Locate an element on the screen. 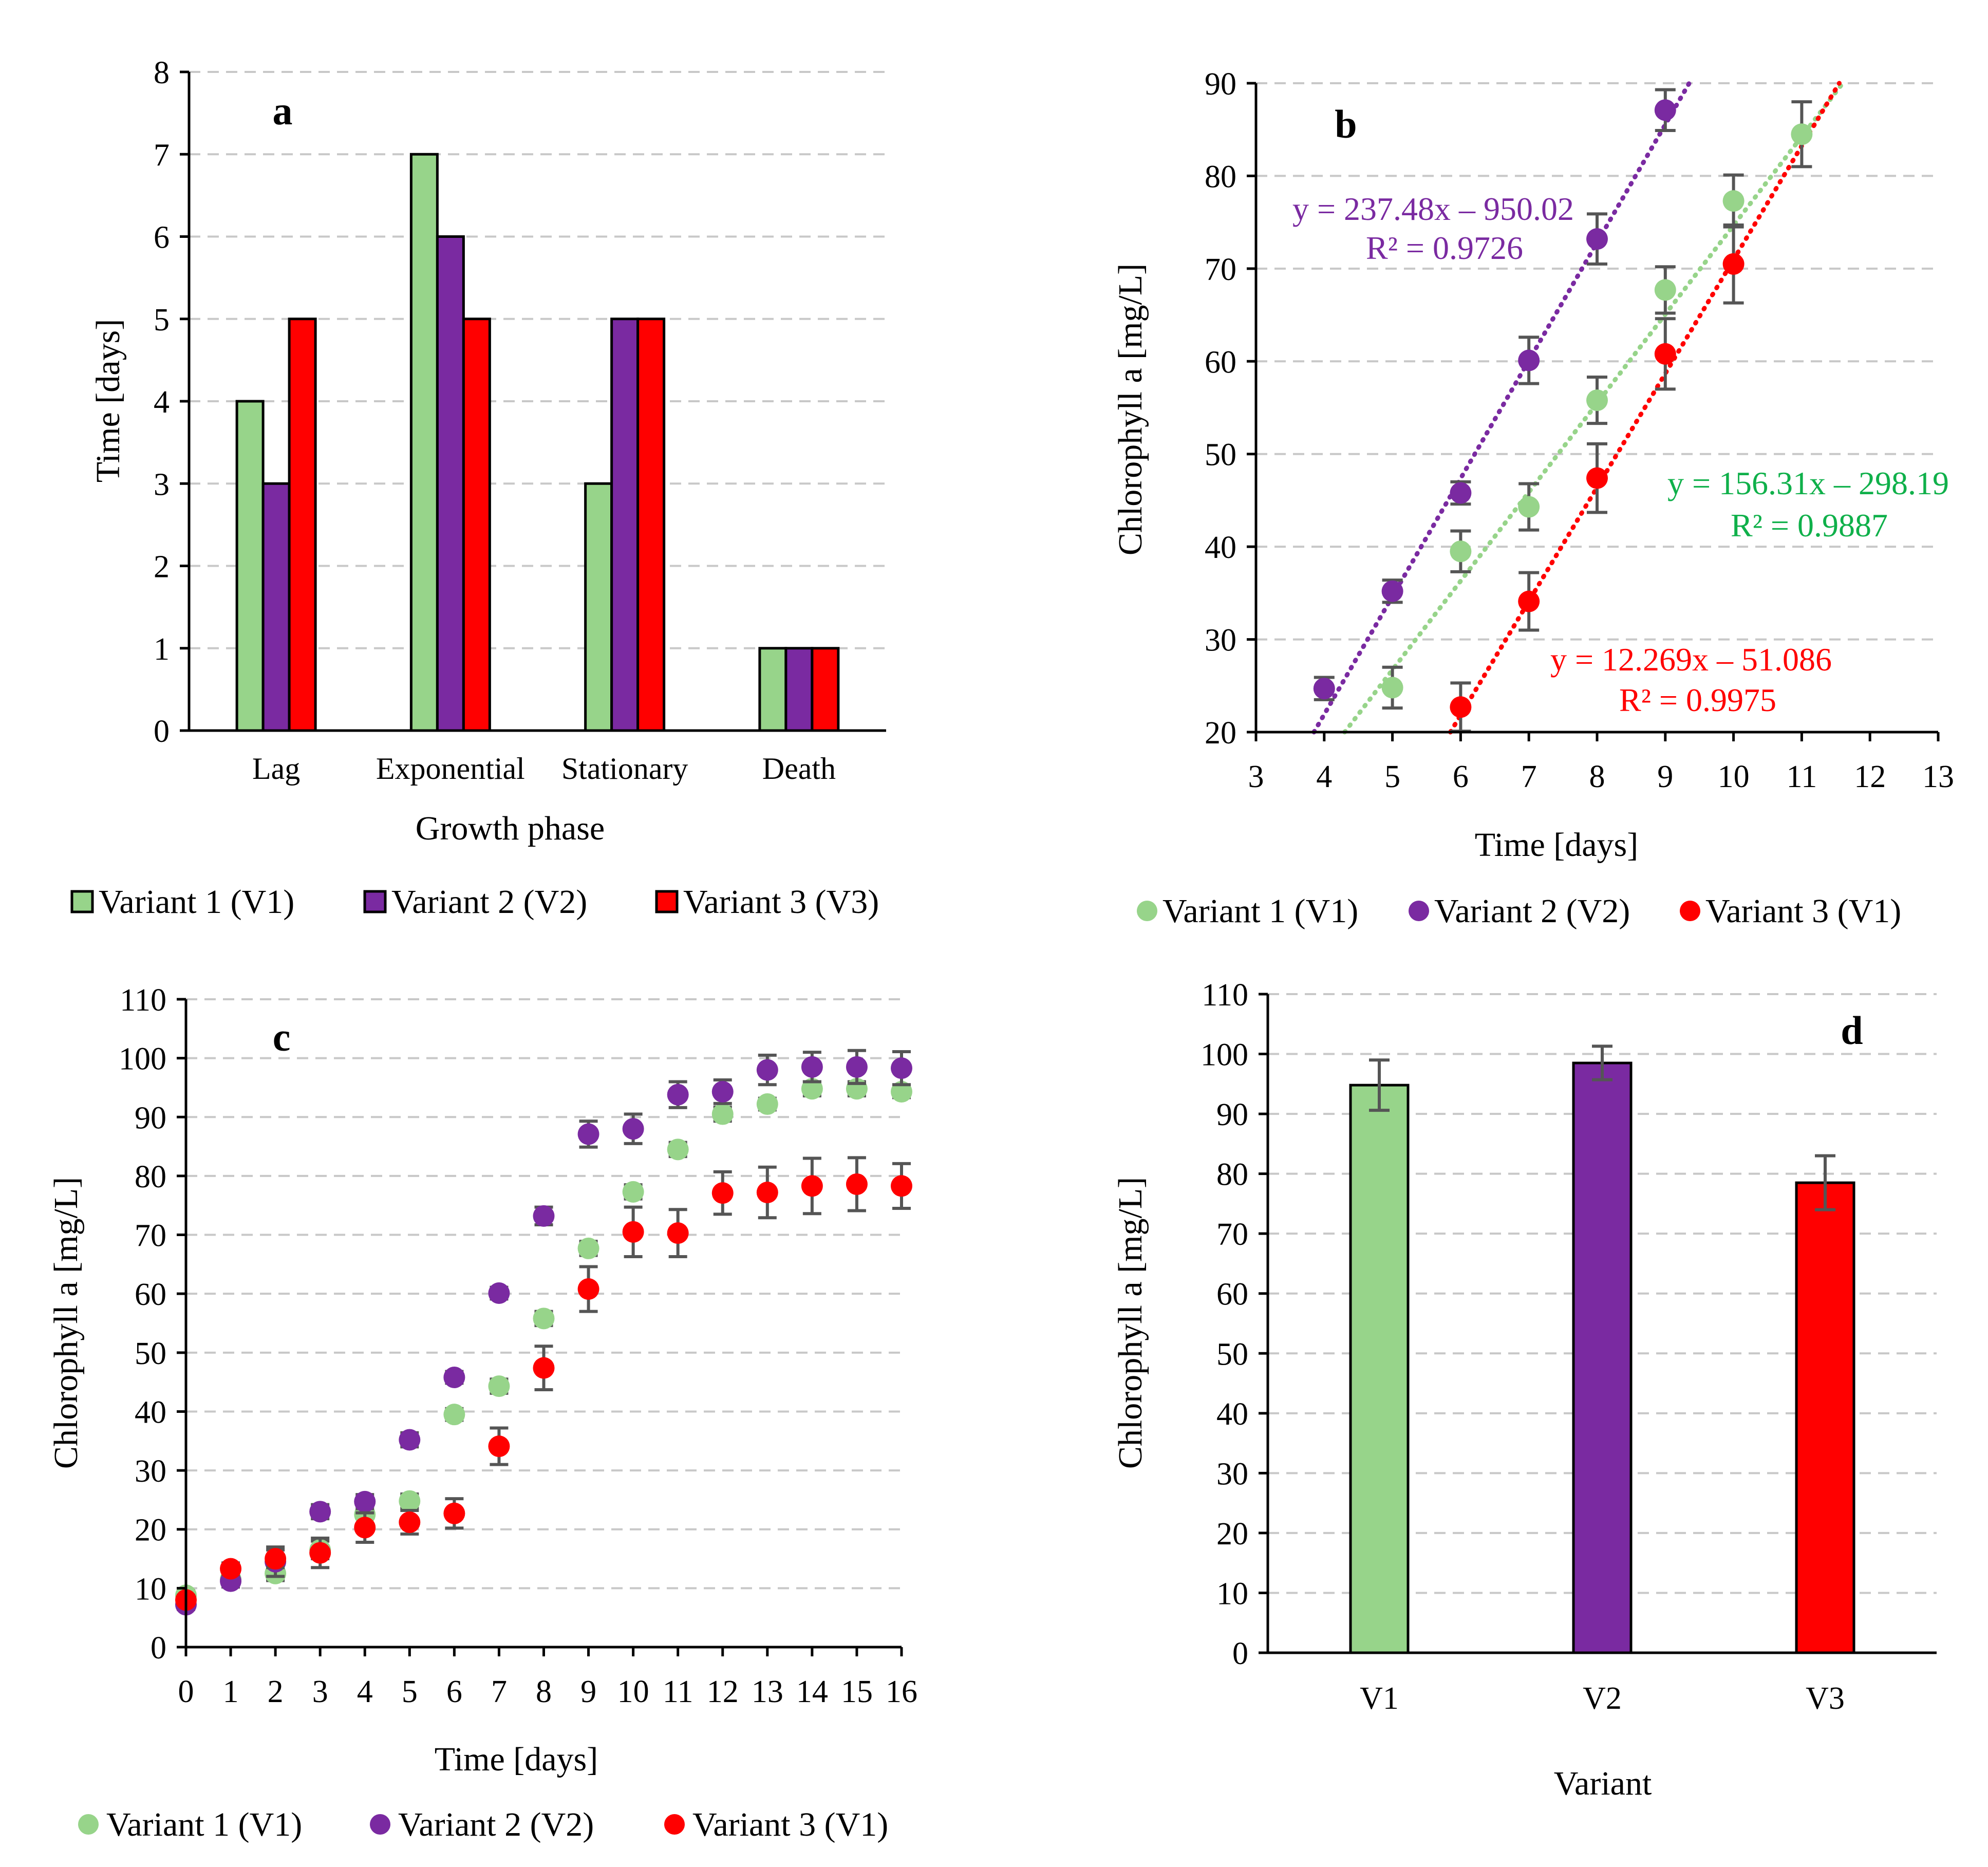 Image resolution: width=1988 pixels, height=1867 pixels. y-tick-label: 110 is located at coordinates (1225, 995).